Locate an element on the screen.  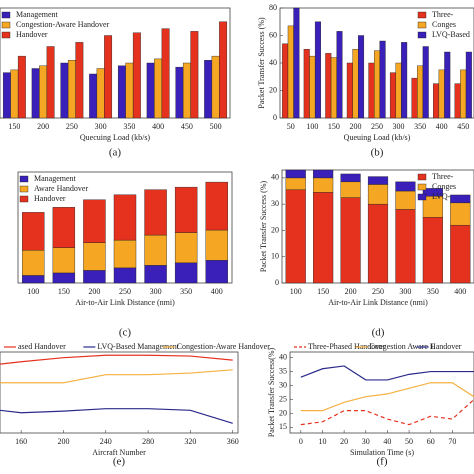
x-tick-label: 50 is located at coordinates (409, 441).